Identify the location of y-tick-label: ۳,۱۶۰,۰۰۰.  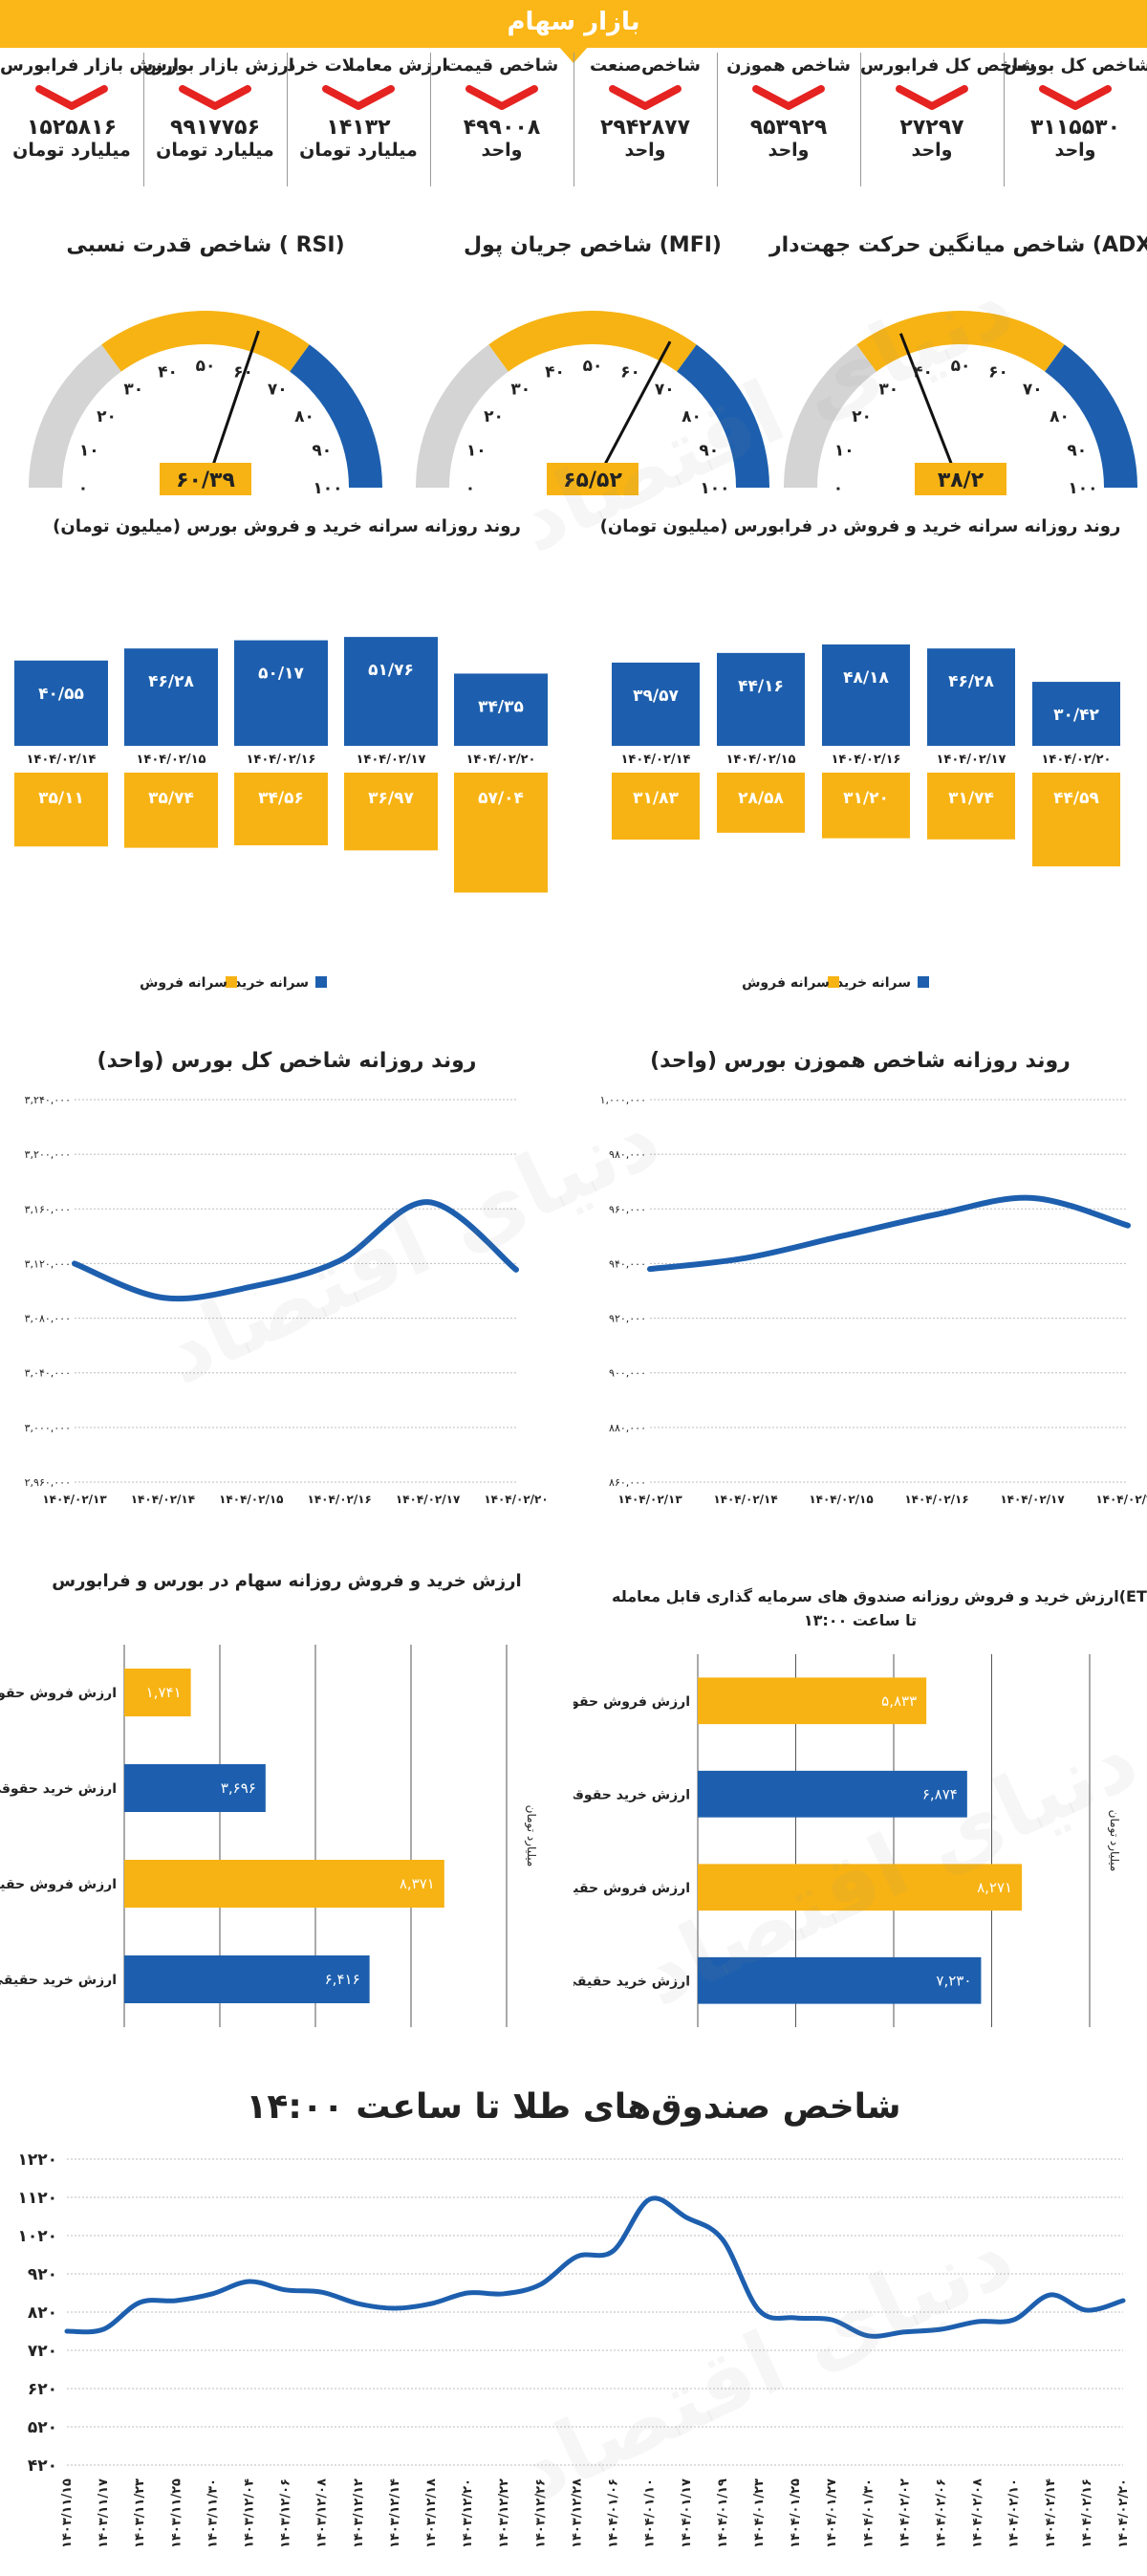
(48, 1209).